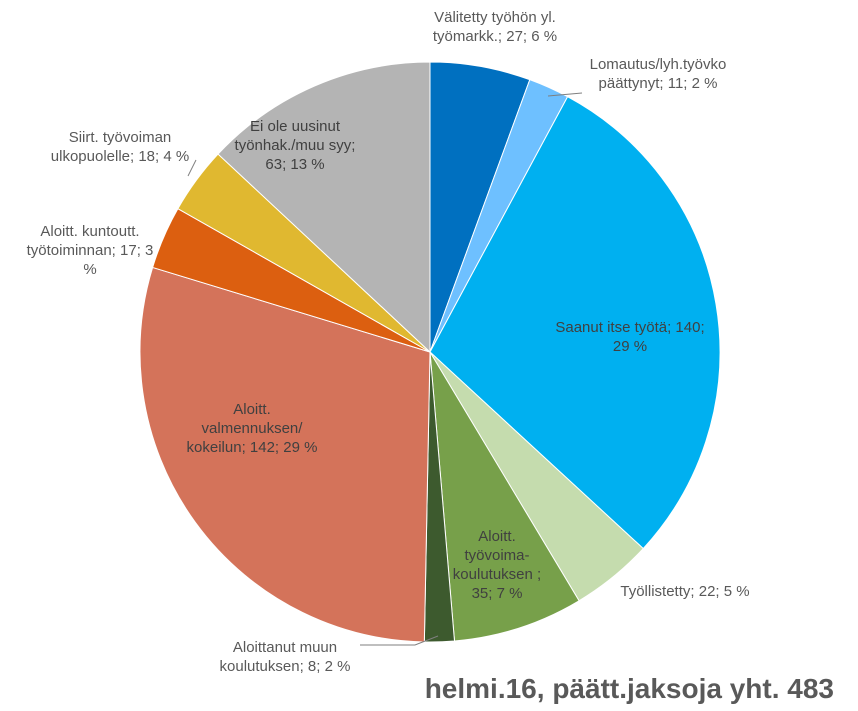 The image size is (858, 711). I want to click on data-label: Aloittanut muun koulutuksen; 8; 2 %, so click(285, 657).